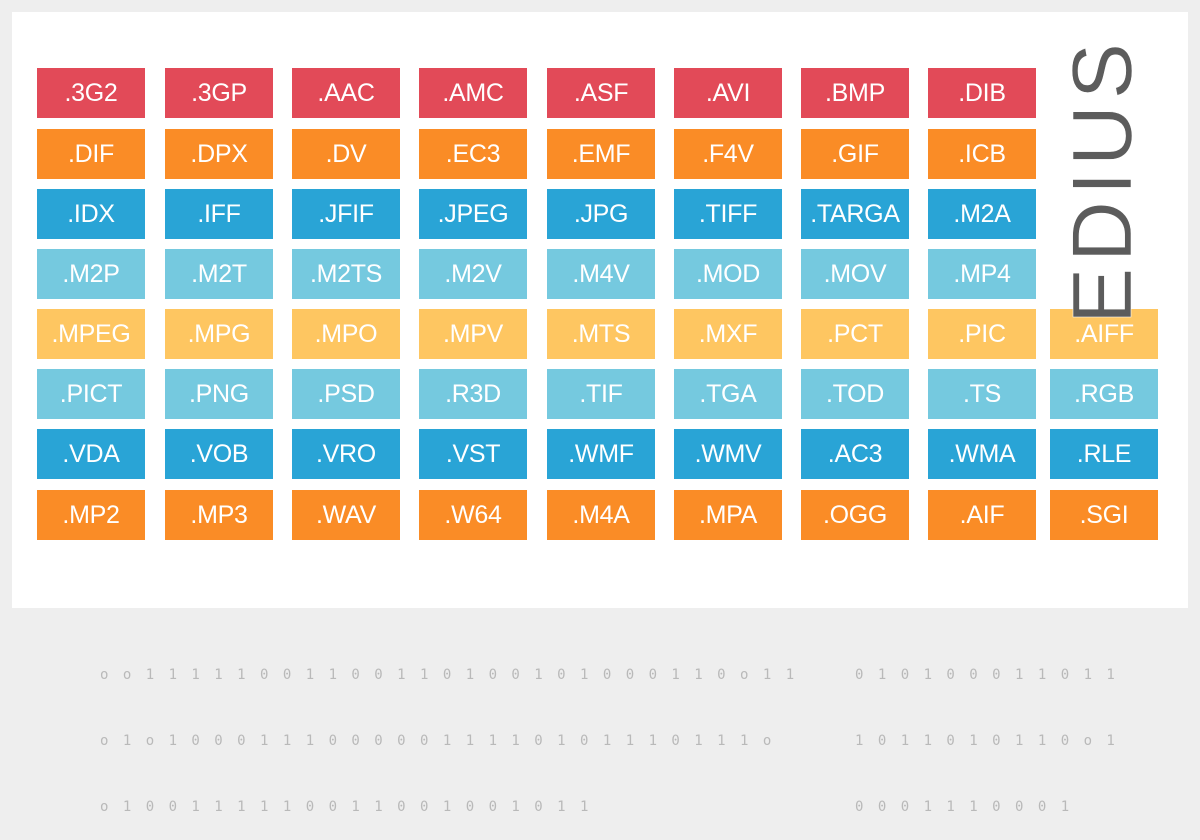 This screenshot has width=1200, height=840. I want to click on format-tile: .EMF, so click(601, 154).